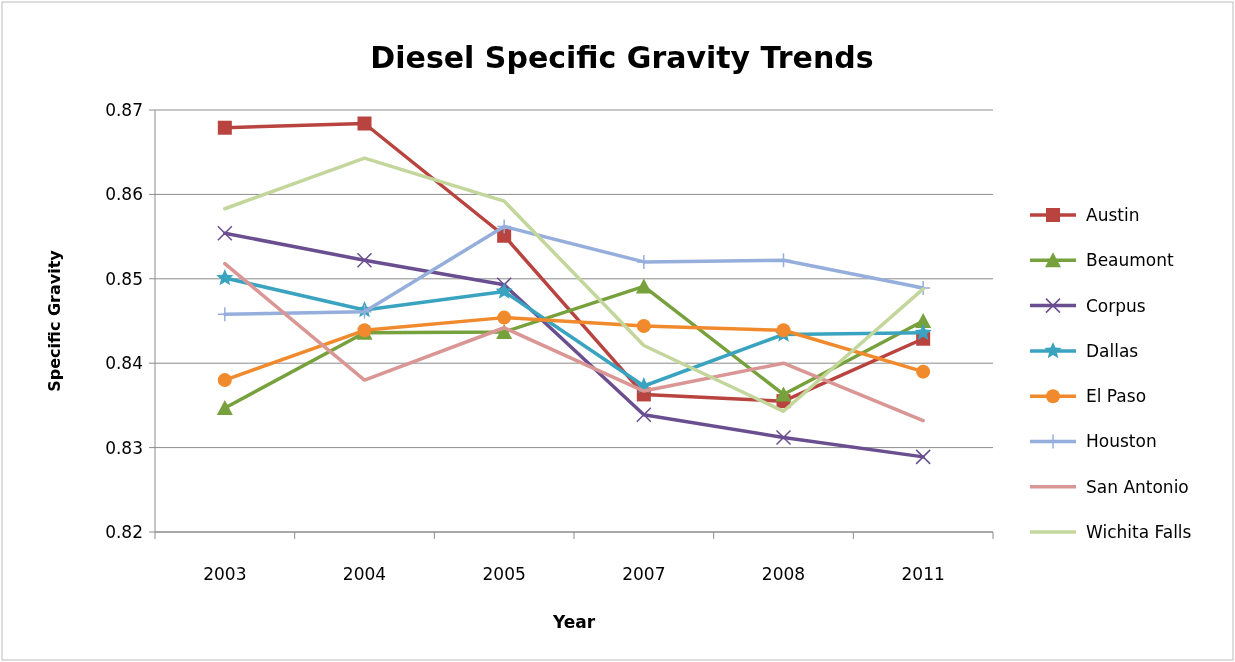  What do you see at coordinates (573, 622) in the screenshot?
I see `x-axis-title: Year` at bounding box center [573, 622].